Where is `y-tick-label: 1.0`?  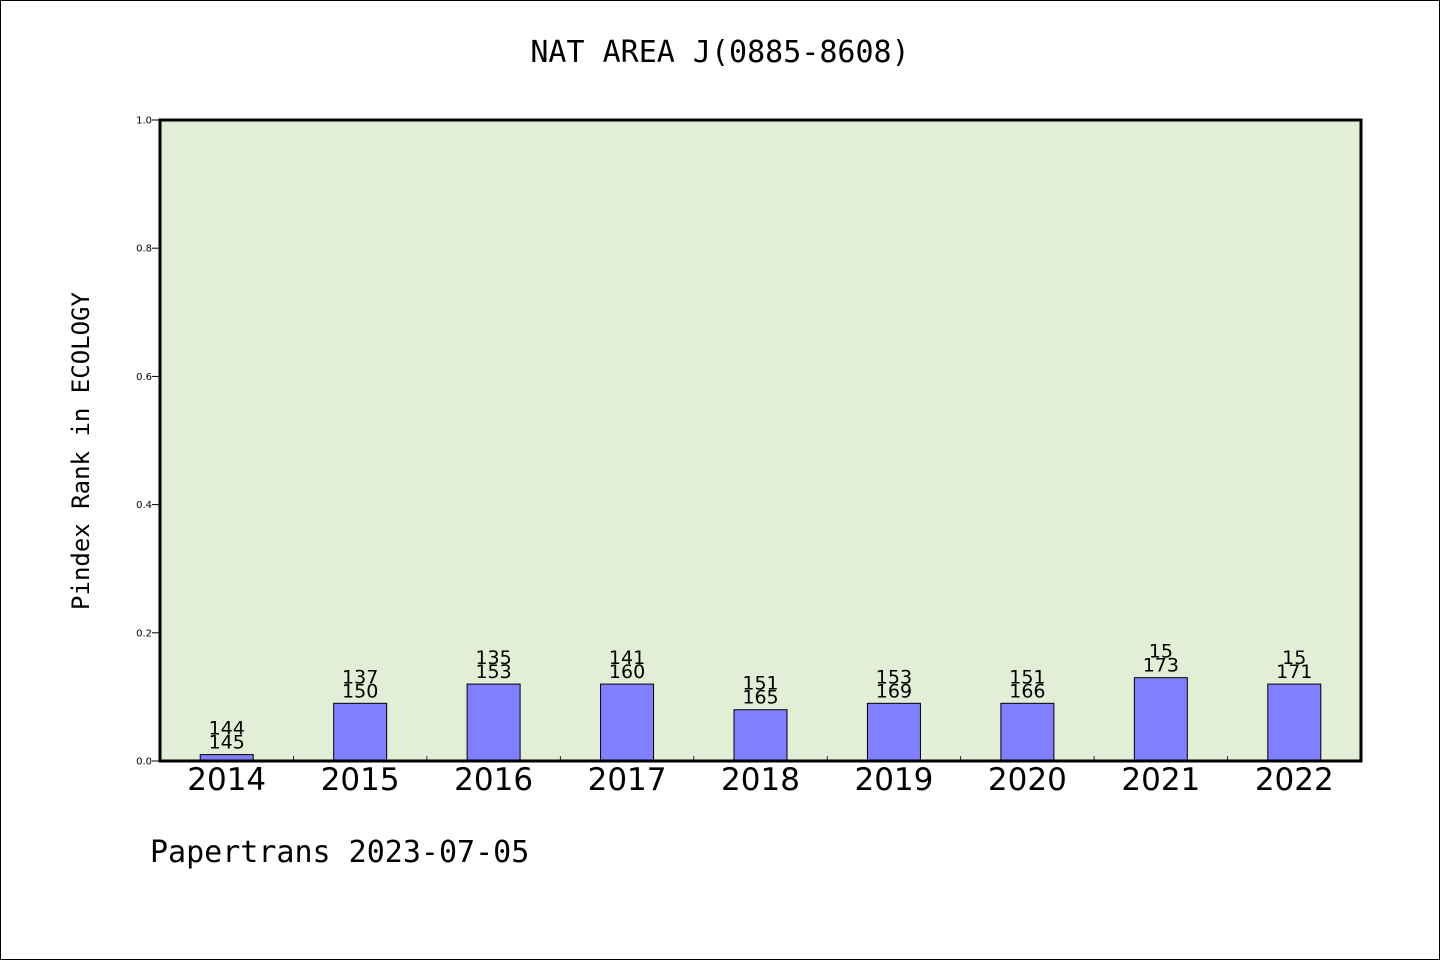 y-tick-label: 1.0 is located at coordinates (144, 121).